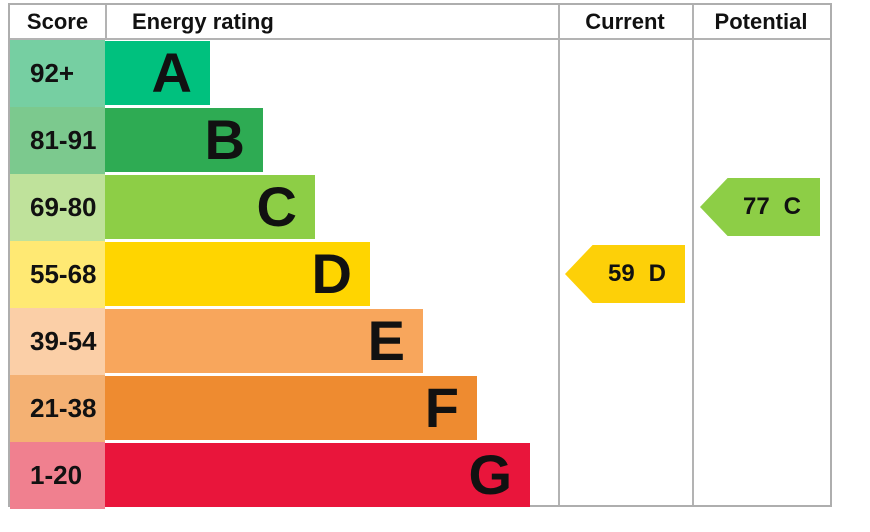 This screenshot has height=532, width=870. Describe the element at coordinates (184, 140) in the screenshot. I see `rating-bar-b: B` at that location.